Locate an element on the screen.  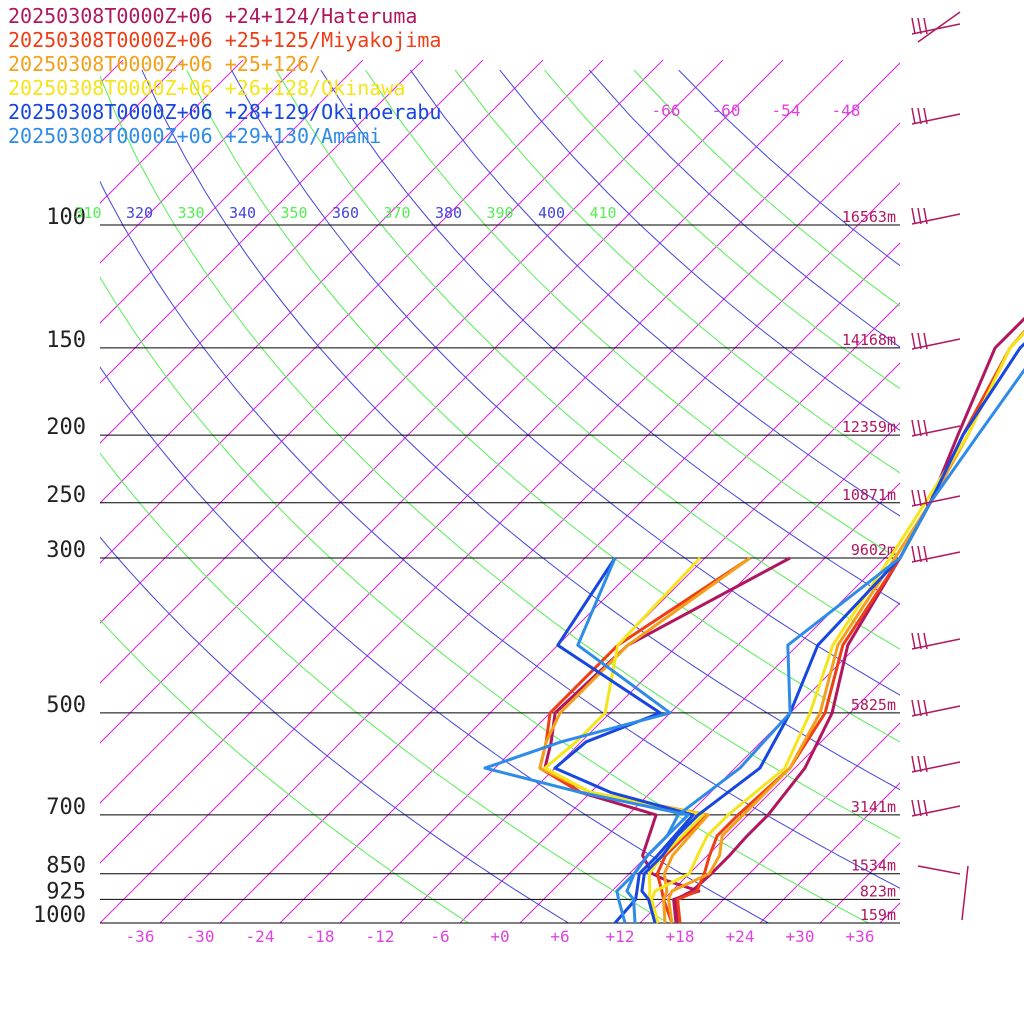
height-label: 3141m is located at coordinates (873, 807).